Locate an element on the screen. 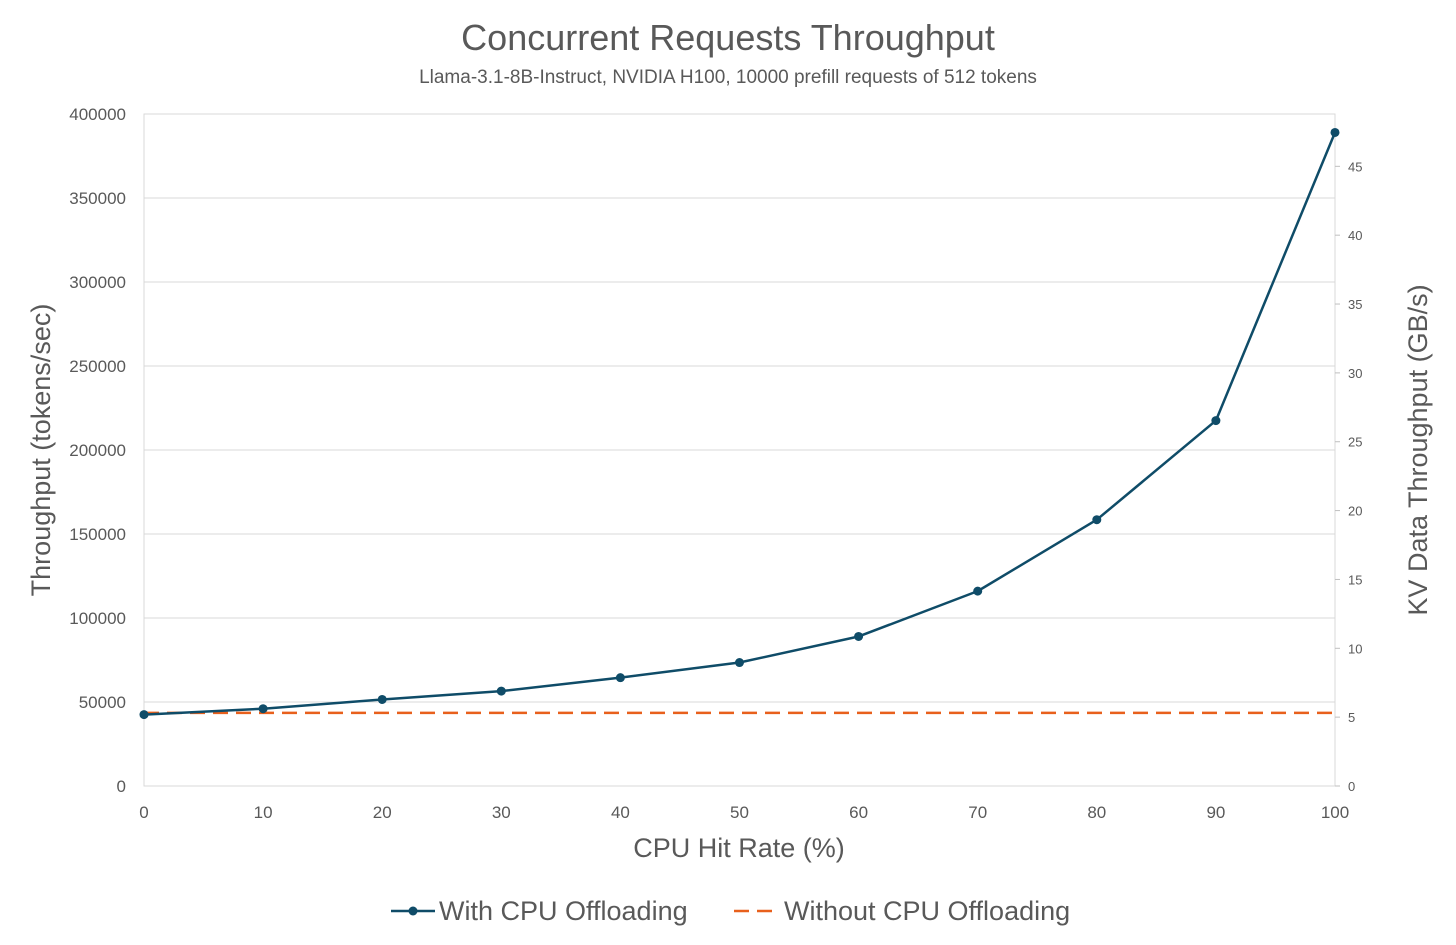 The width and height of the screenshot is (1456, 945). y-tick-label: 100000 is located at coordinates (97, 618).